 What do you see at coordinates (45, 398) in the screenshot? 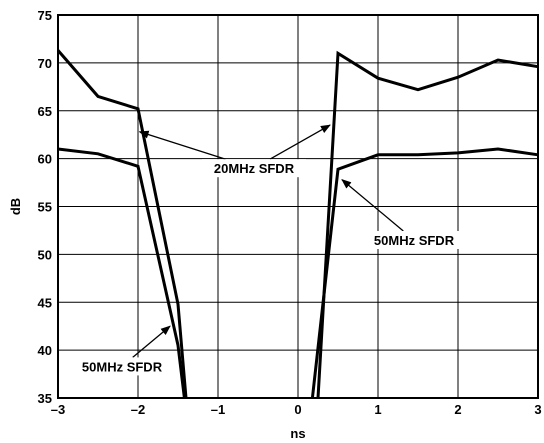
I see `y-tick-label: 35` at bounding box center [45, 398].